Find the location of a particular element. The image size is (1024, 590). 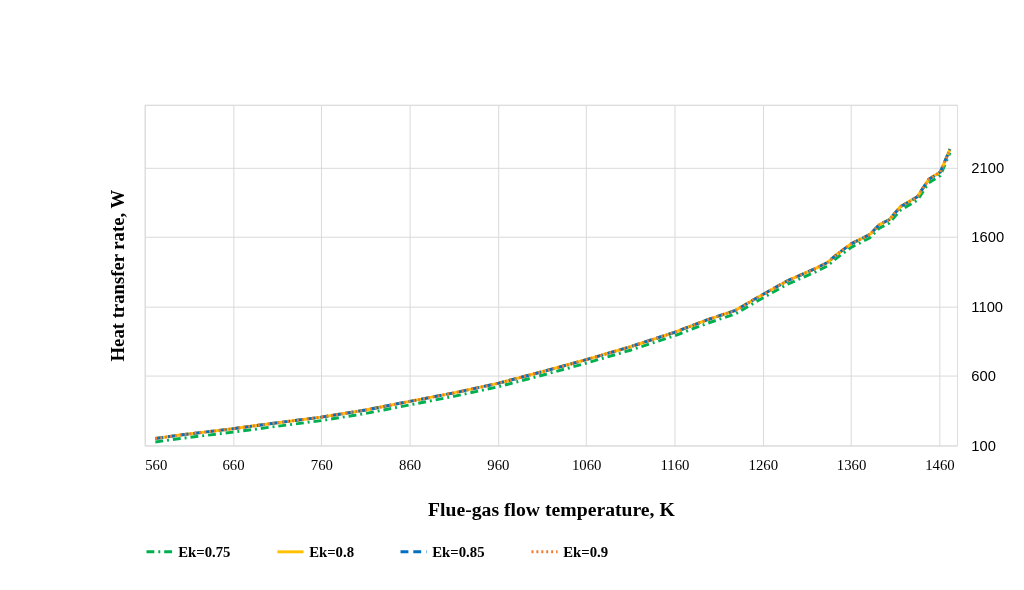

y-tick-label: 2100 is located at coordinates (988, 167).